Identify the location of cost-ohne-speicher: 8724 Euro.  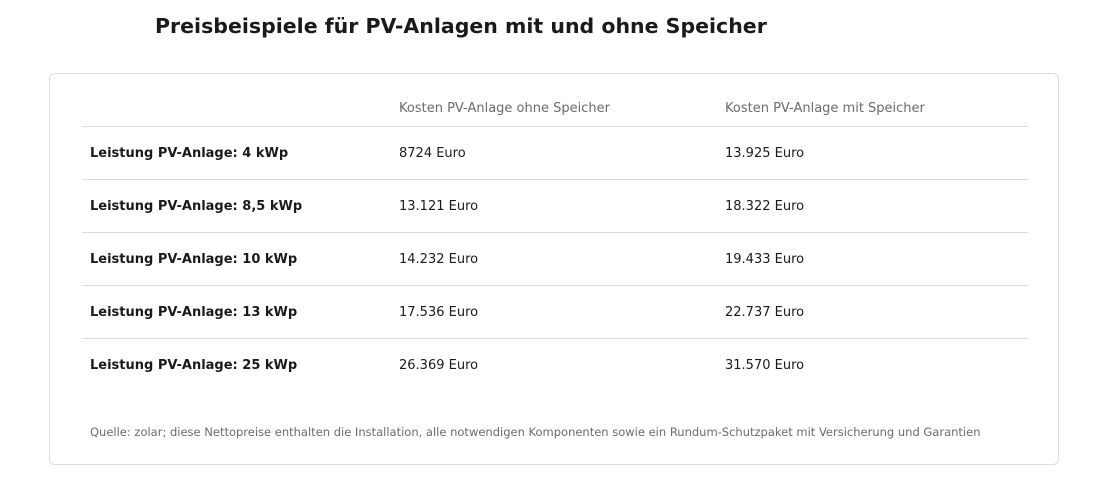
(554, 153).